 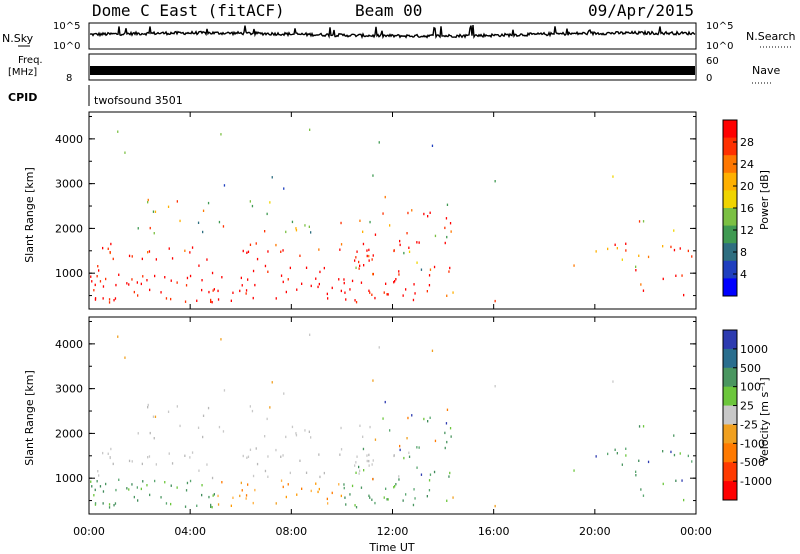 I want to click on beam-title: Beam 00, so click(x=388, y=10).